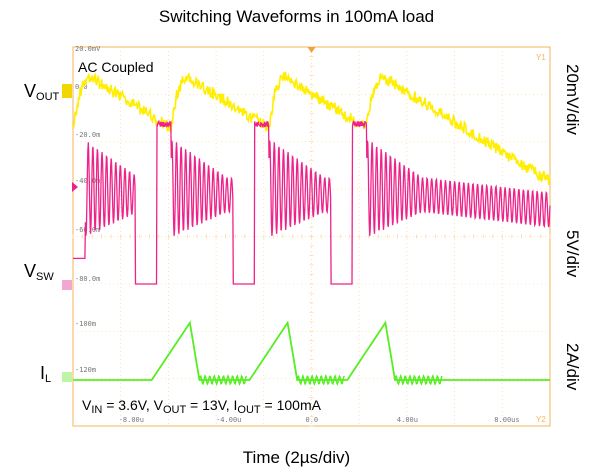  I want to click on reference-label: -100m, so click(85, 324).